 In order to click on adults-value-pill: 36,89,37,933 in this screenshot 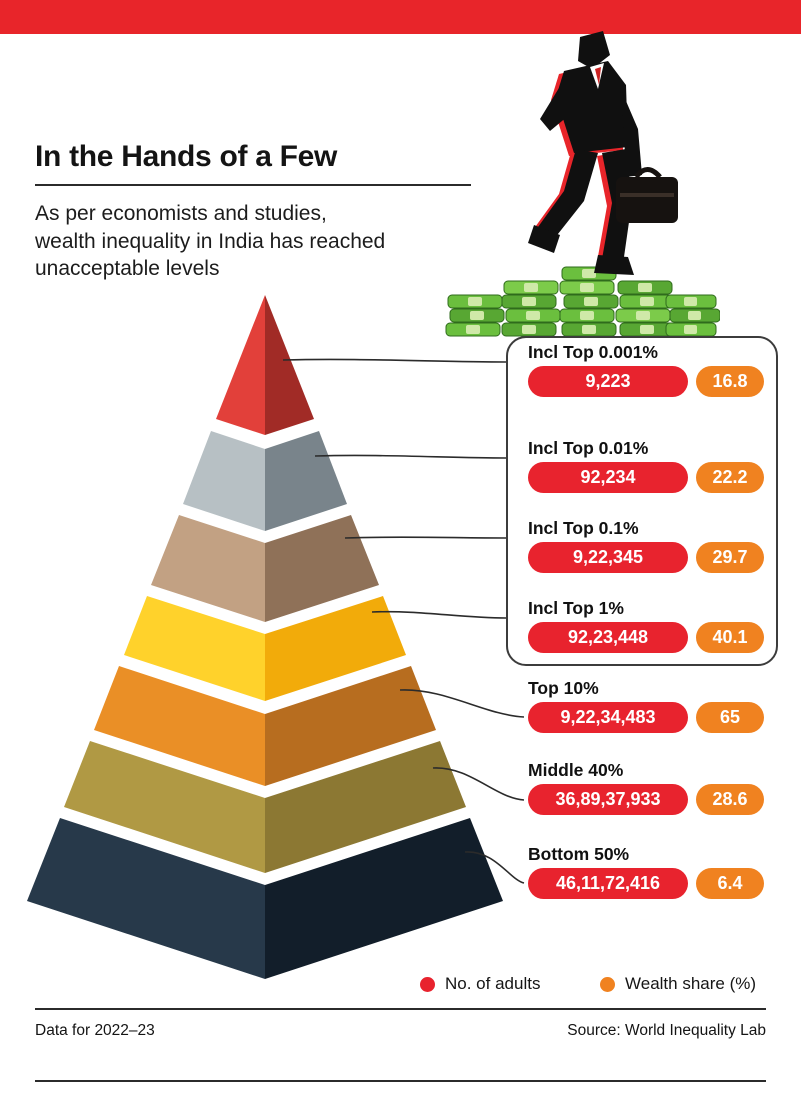, I will do `click(608, 799)`.